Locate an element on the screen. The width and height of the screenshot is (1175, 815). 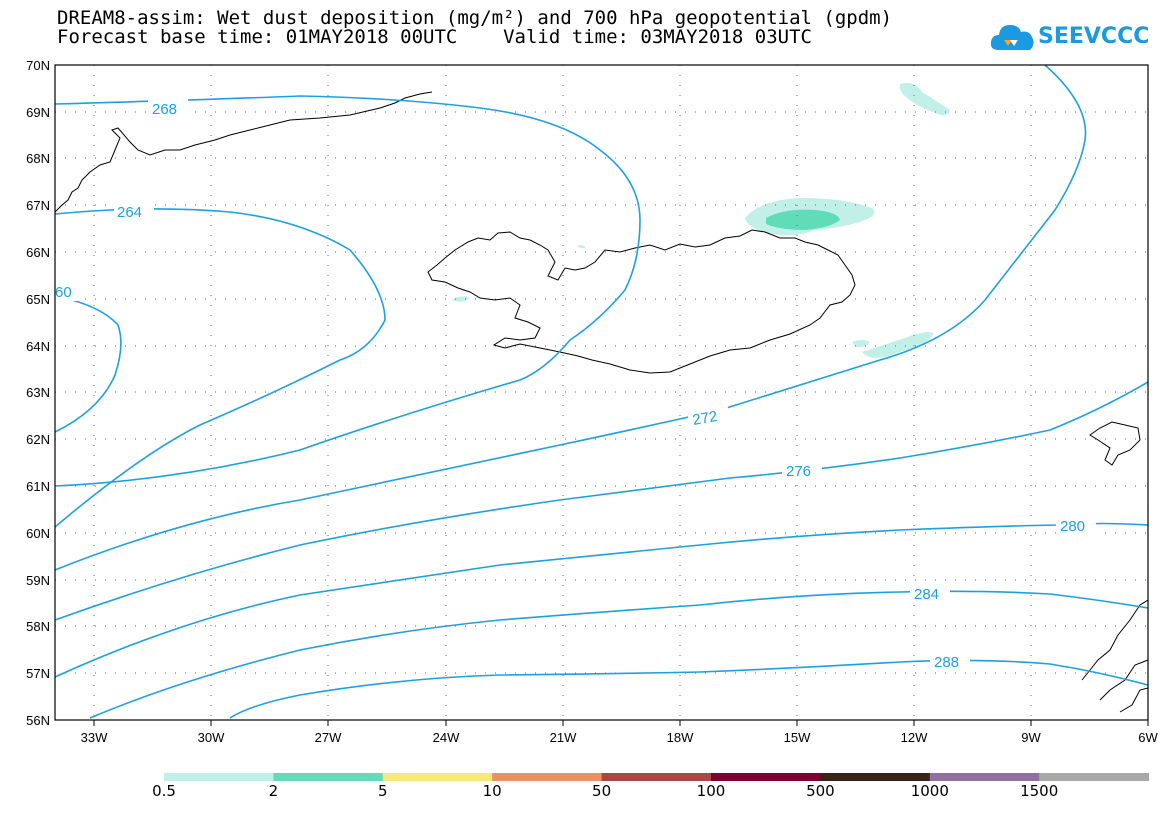
colorbar-label: 500 is located at coordinates (820, 791).